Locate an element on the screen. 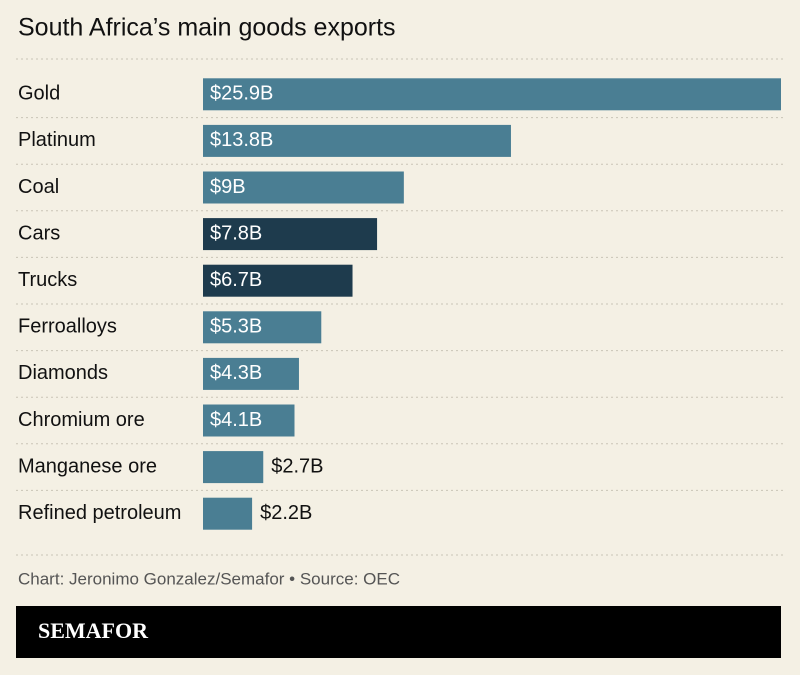 The height and width of the screenshot is (675, 800). value-label: $6.7B is located at coordinates (236, 280).